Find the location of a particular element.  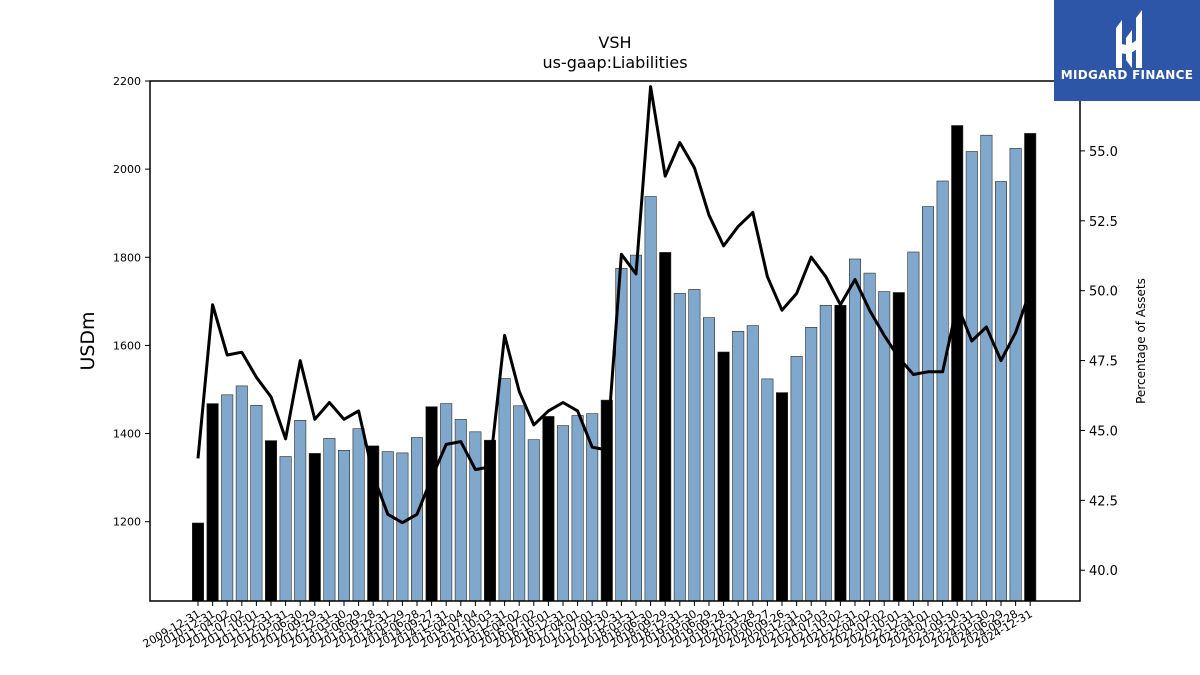

y2-tick-label: 45.0 is located at coordinates (1103, 431).